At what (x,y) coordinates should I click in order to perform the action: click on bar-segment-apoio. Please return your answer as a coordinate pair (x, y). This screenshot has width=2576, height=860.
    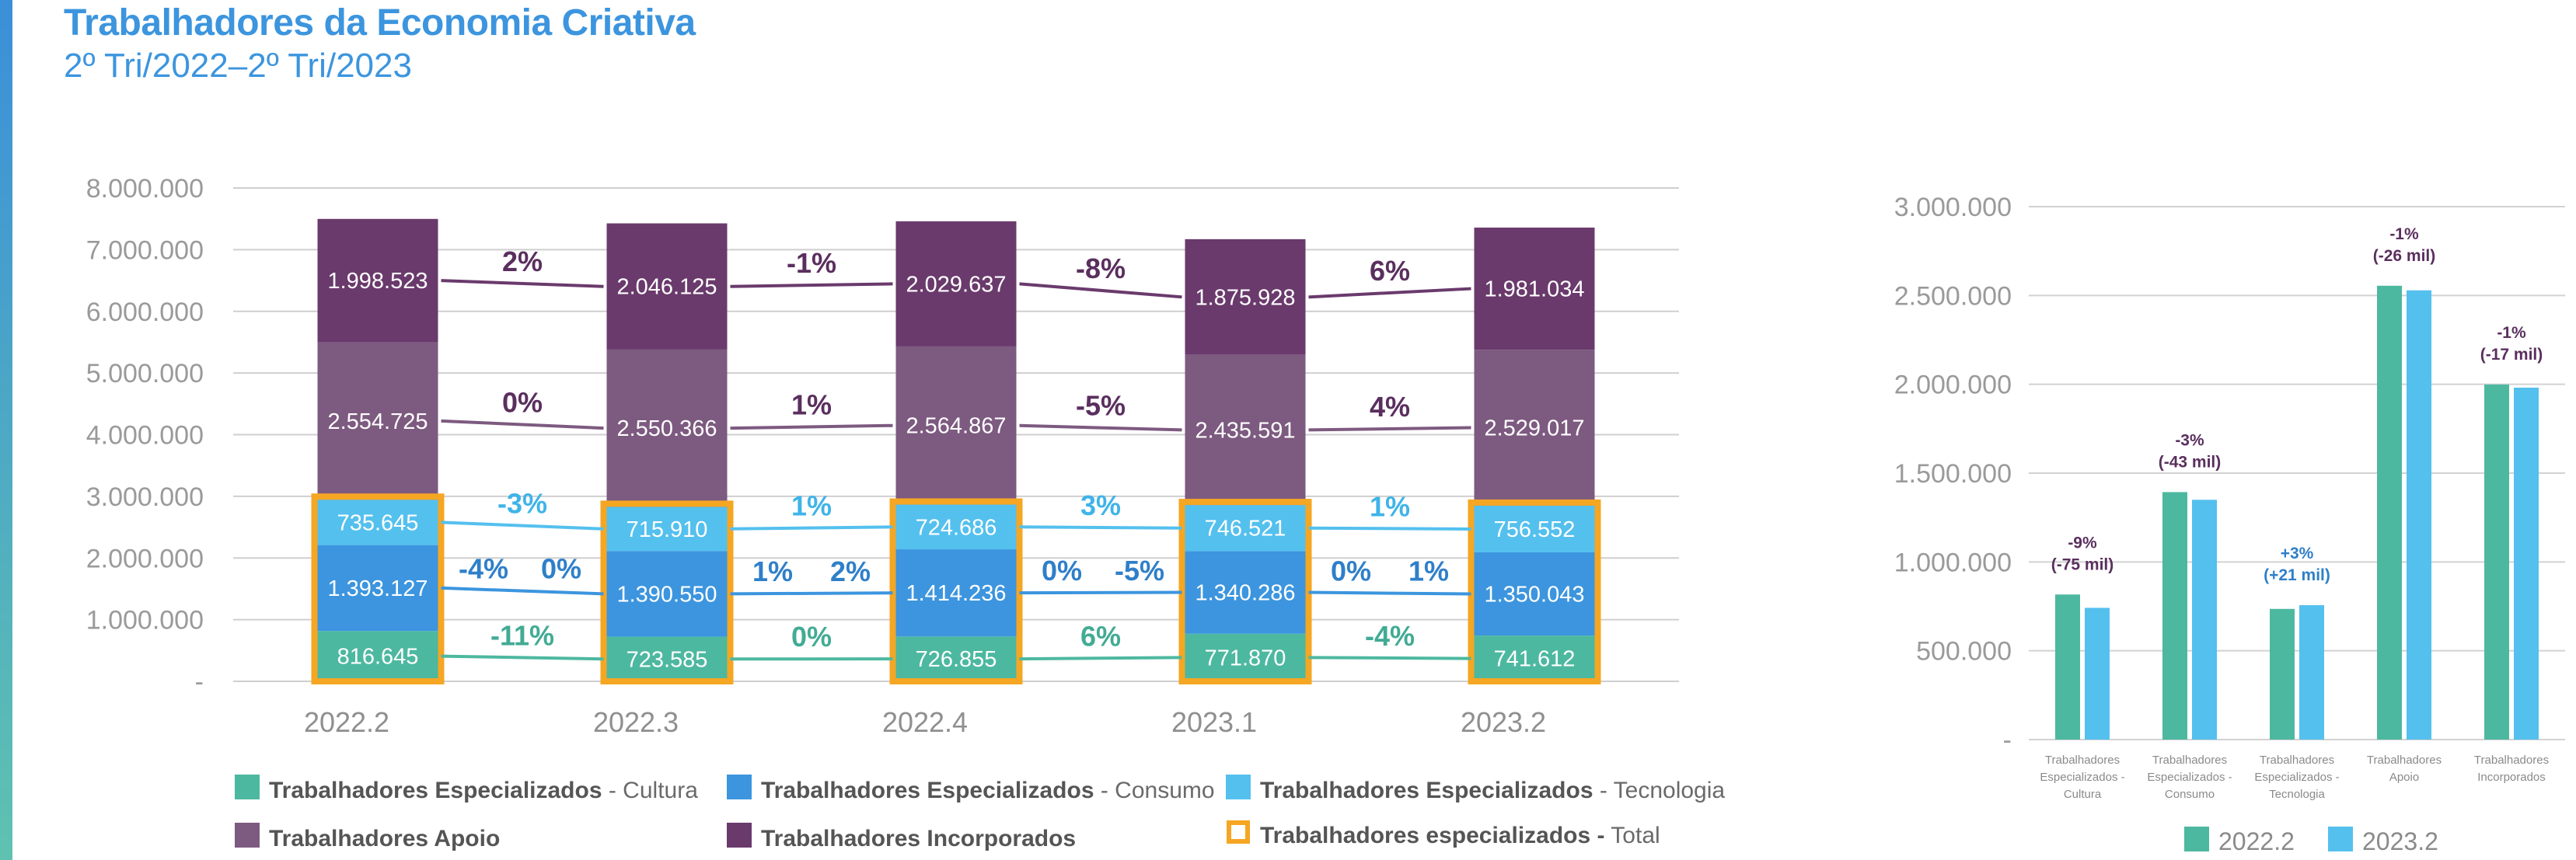
    Looking at the image, I should click on (956, 426).